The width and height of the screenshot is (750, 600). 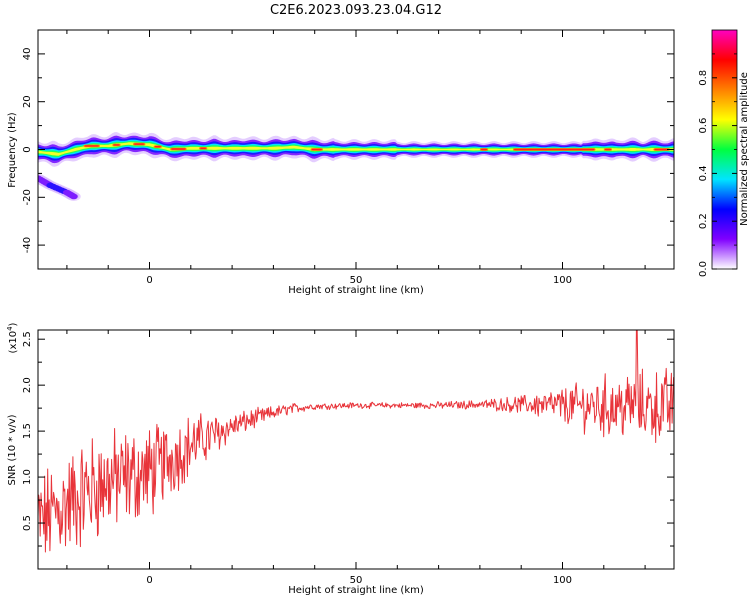 I want to click on y-tick-label: 1.5, so click(x=27, y=431).